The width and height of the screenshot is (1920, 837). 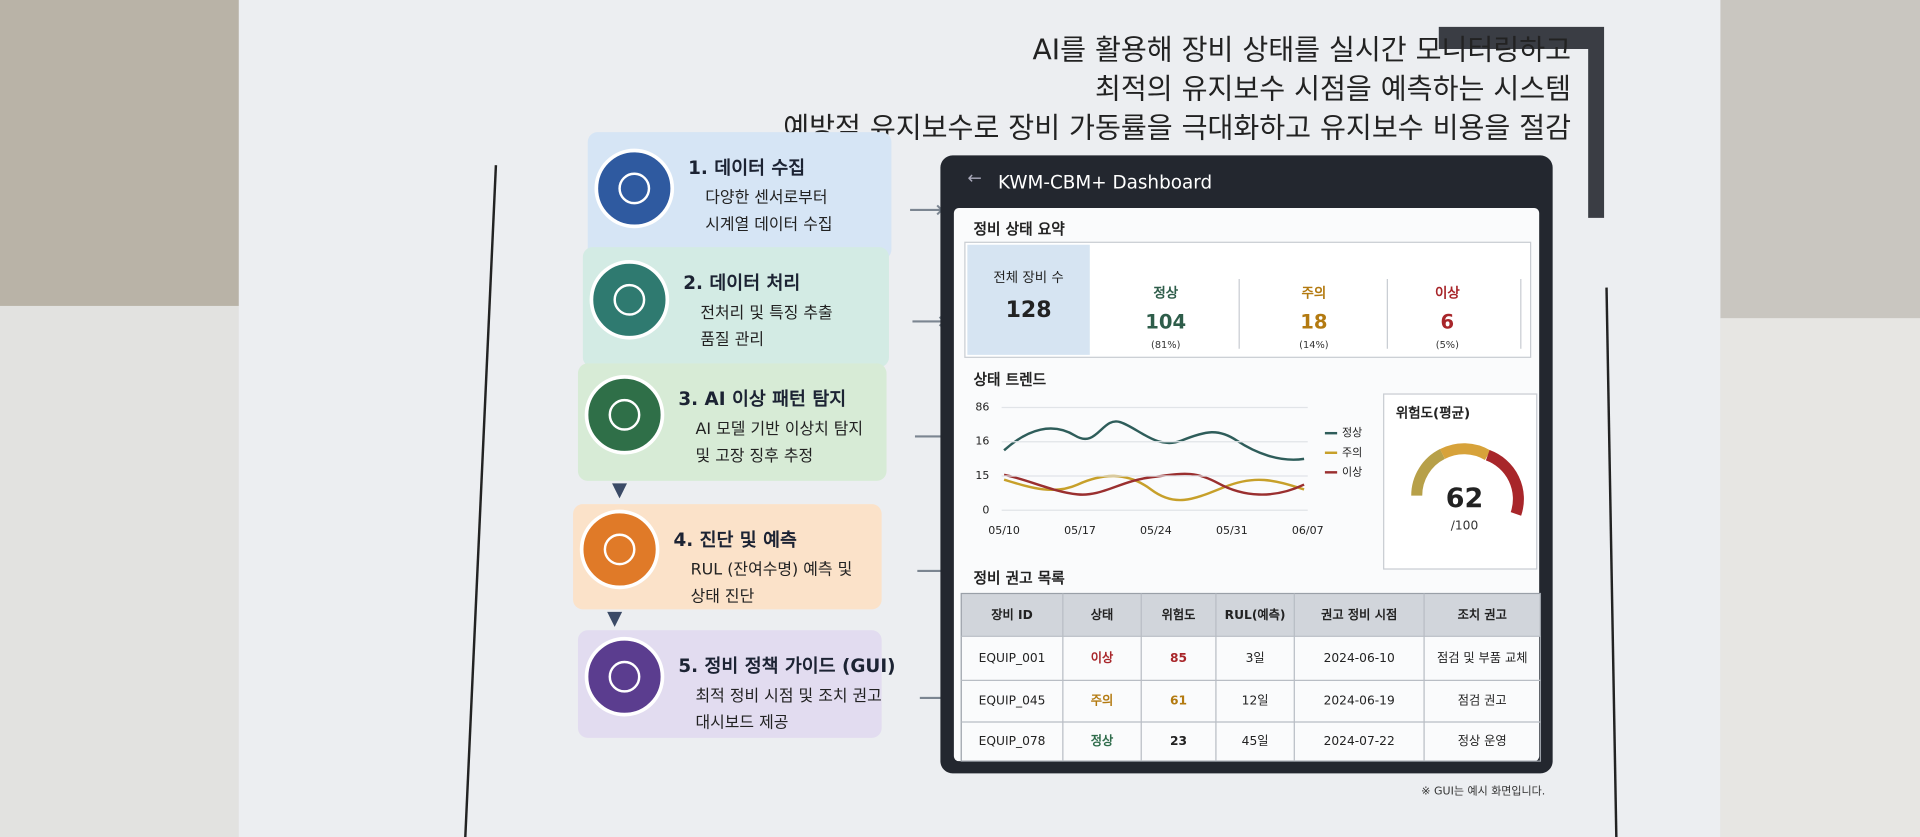 What do you see at coordinates (1447, 293) in the screenshot?
I see `summary-label: 이상` at bounding box center [1447, 293].